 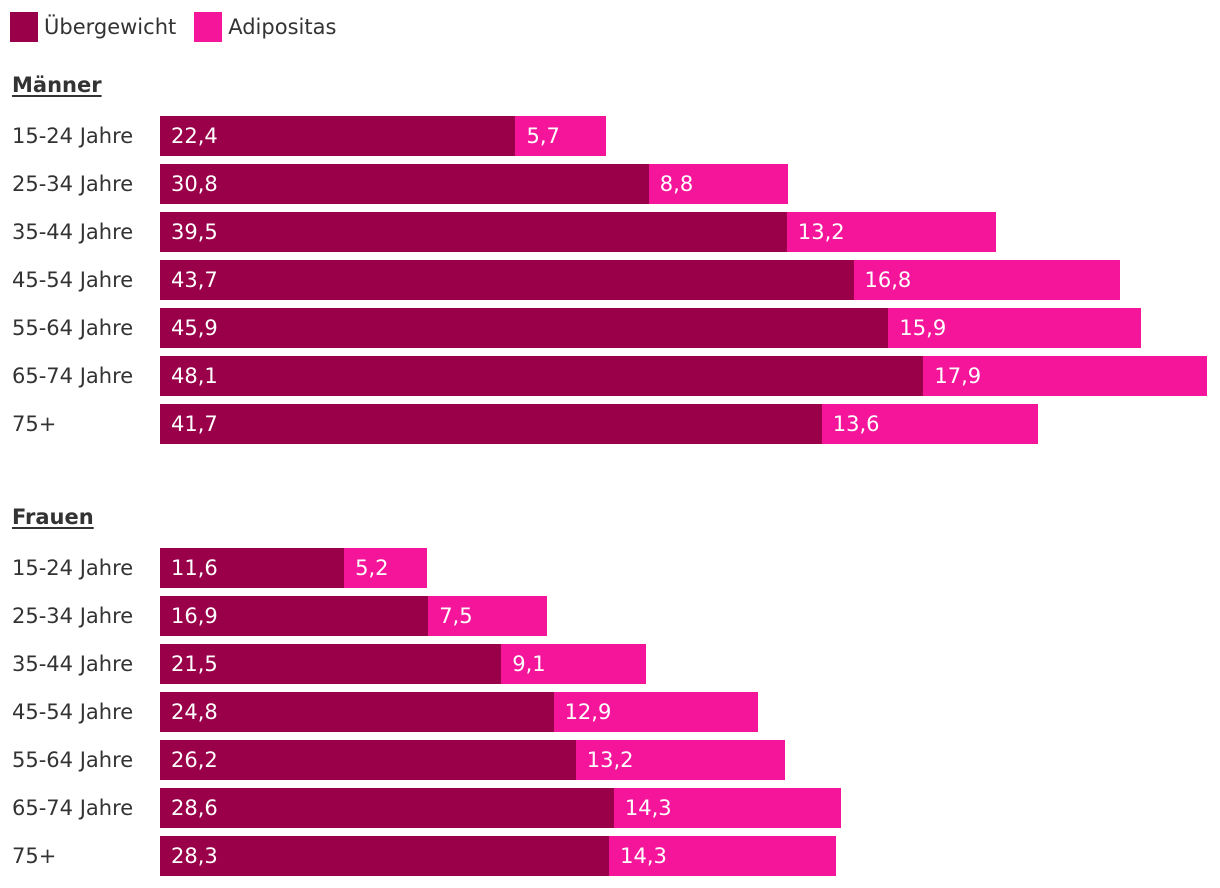 What do you see at coordinates (338, 136) in the screenshot?
I see `bar-segment-ubergewicht: 22,4` at bounding box center [338, 136].